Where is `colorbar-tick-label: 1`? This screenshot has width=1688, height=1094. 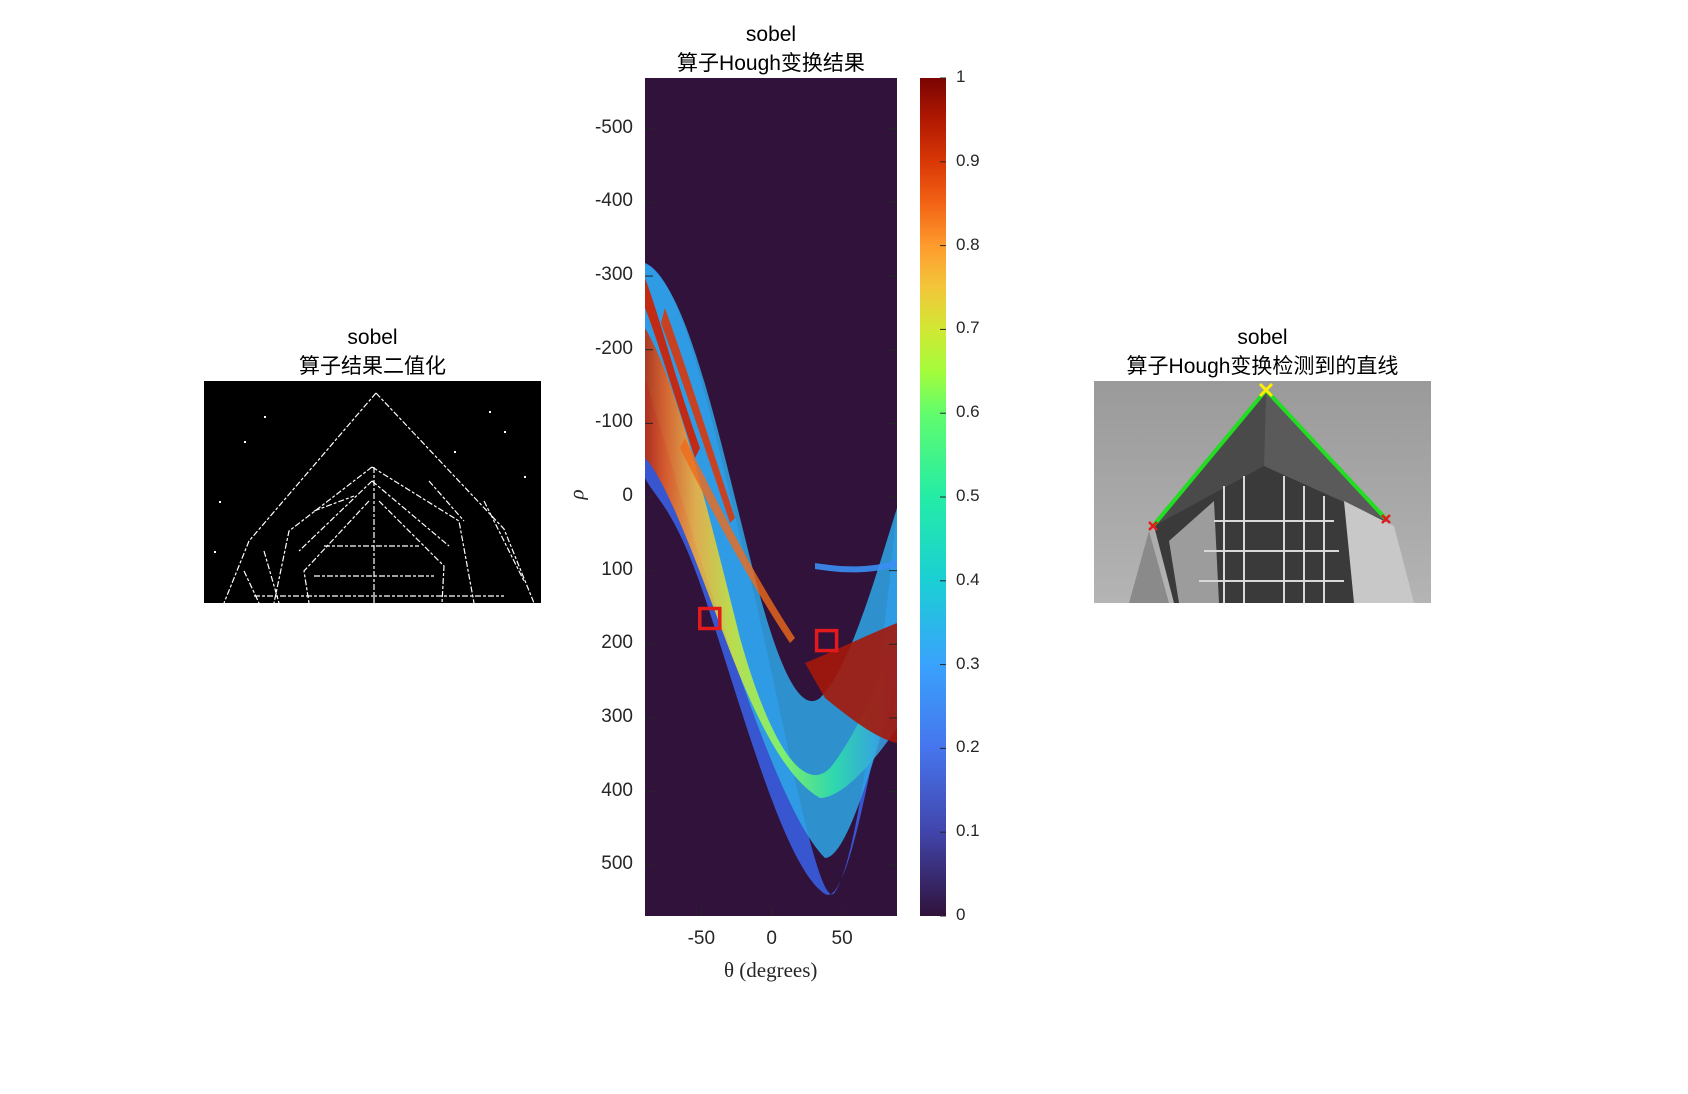 colorbar-tick-label: 1 is located at coordinates (961, 76).